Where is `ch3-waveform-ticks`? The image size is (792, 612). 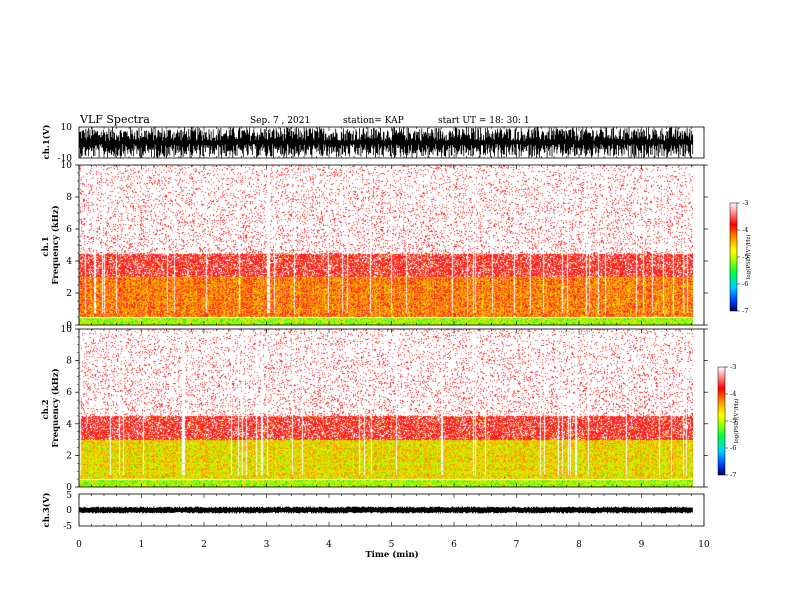
ch3-waveform-ticks is located at coordinates (391, 510).